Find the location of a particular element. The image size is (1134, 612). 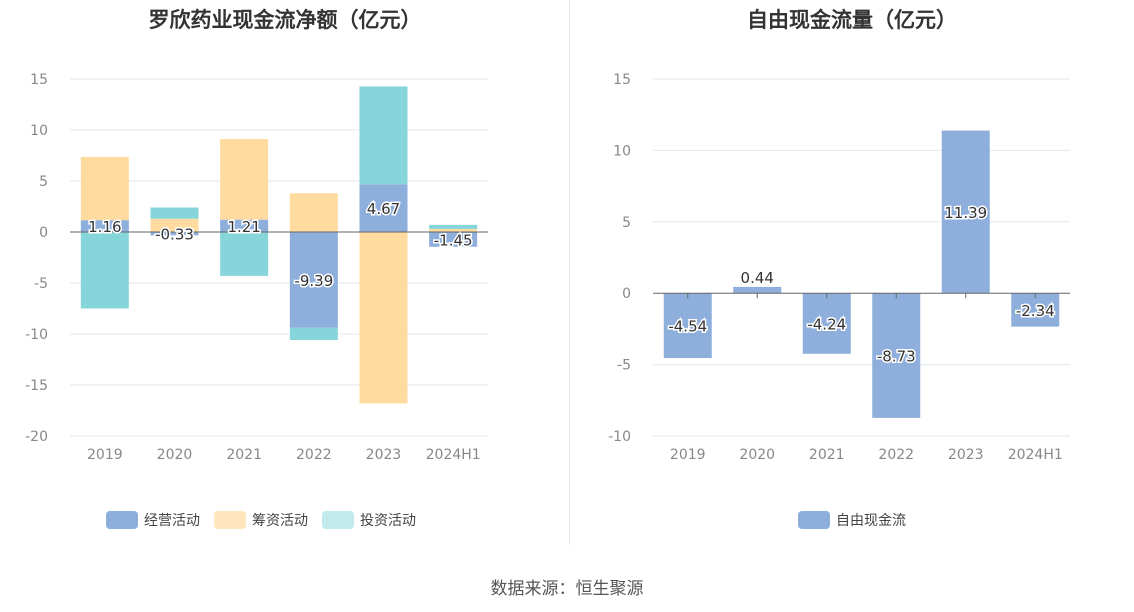

right-data-label: -2.34 is located at coordinates (1035, 311).